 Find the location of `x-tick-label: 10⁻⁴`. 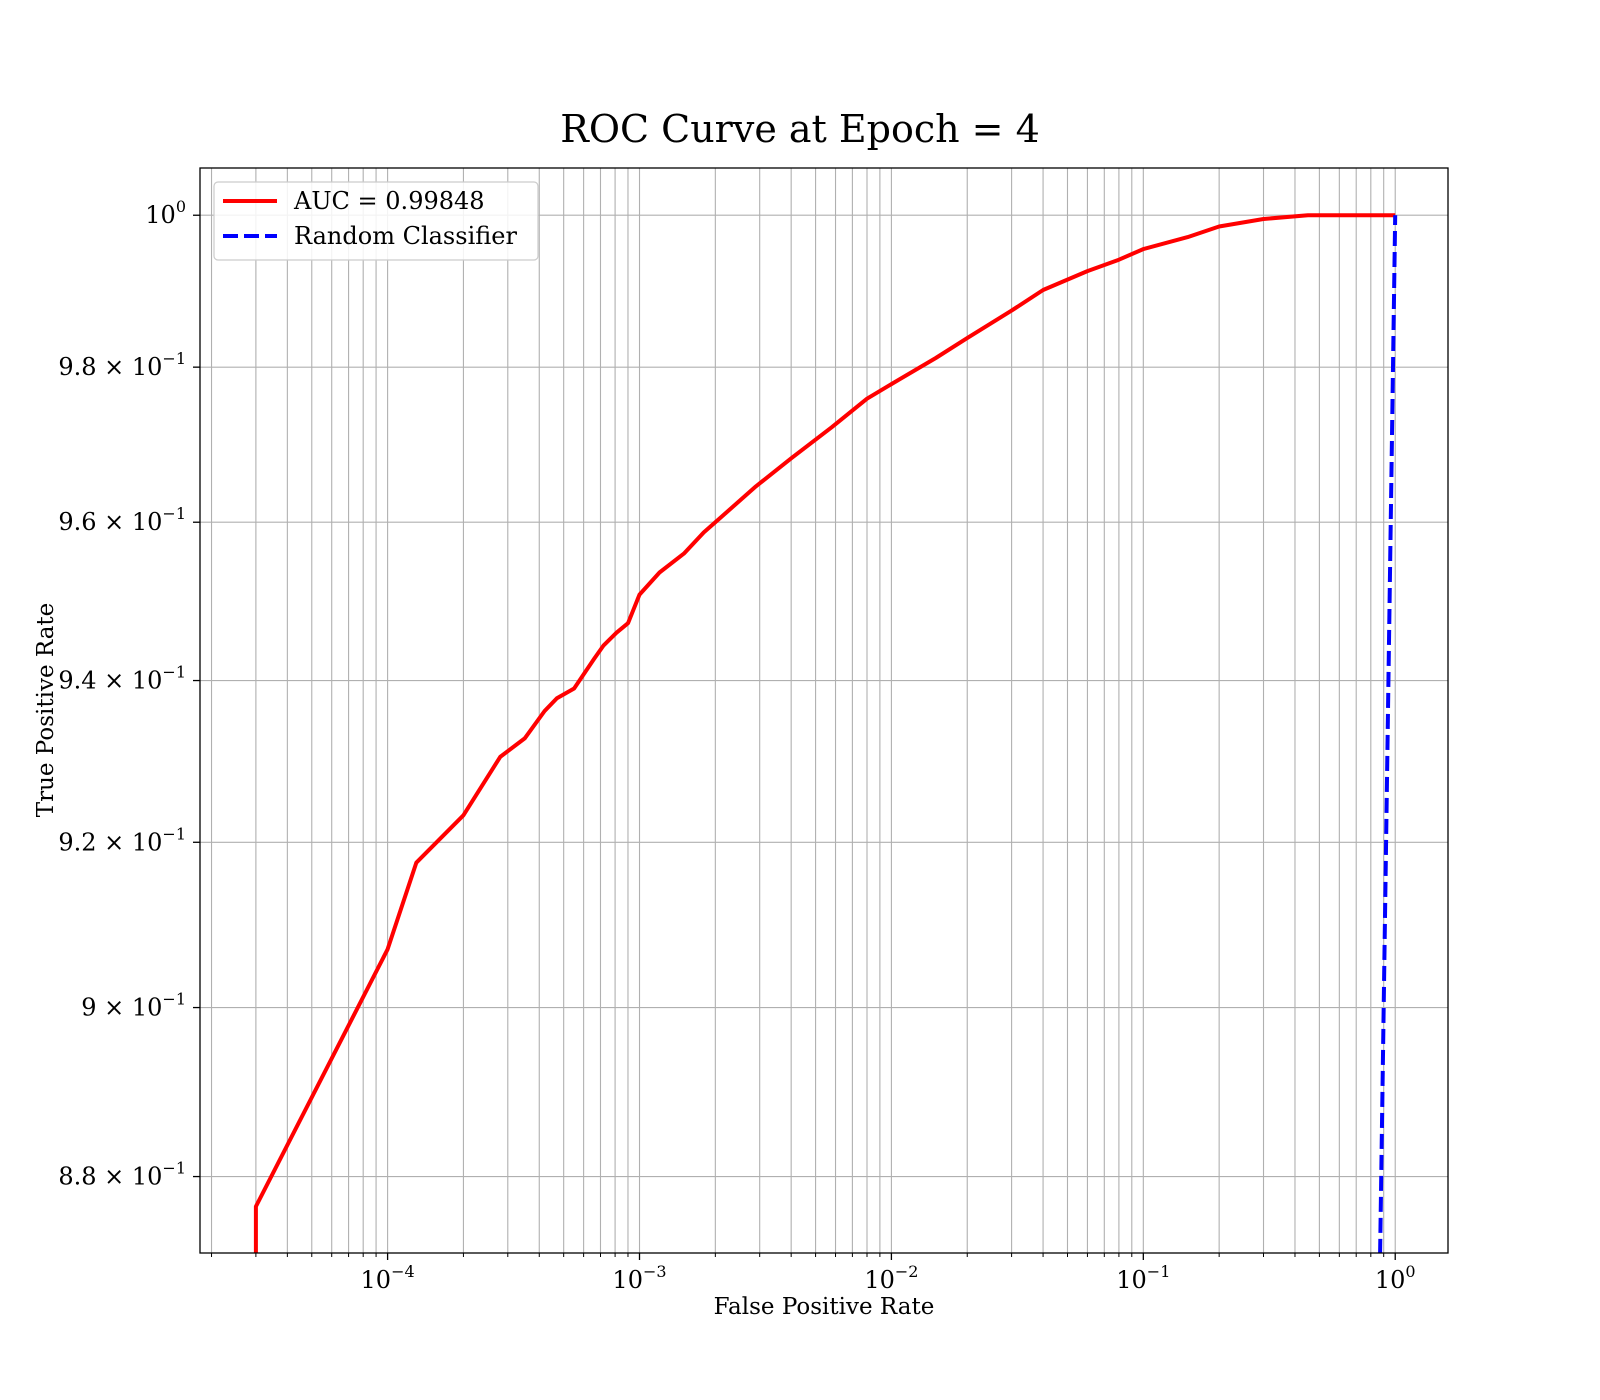

x-tick-label: 10⁻⁴ is located at coordinates (388, 1278).